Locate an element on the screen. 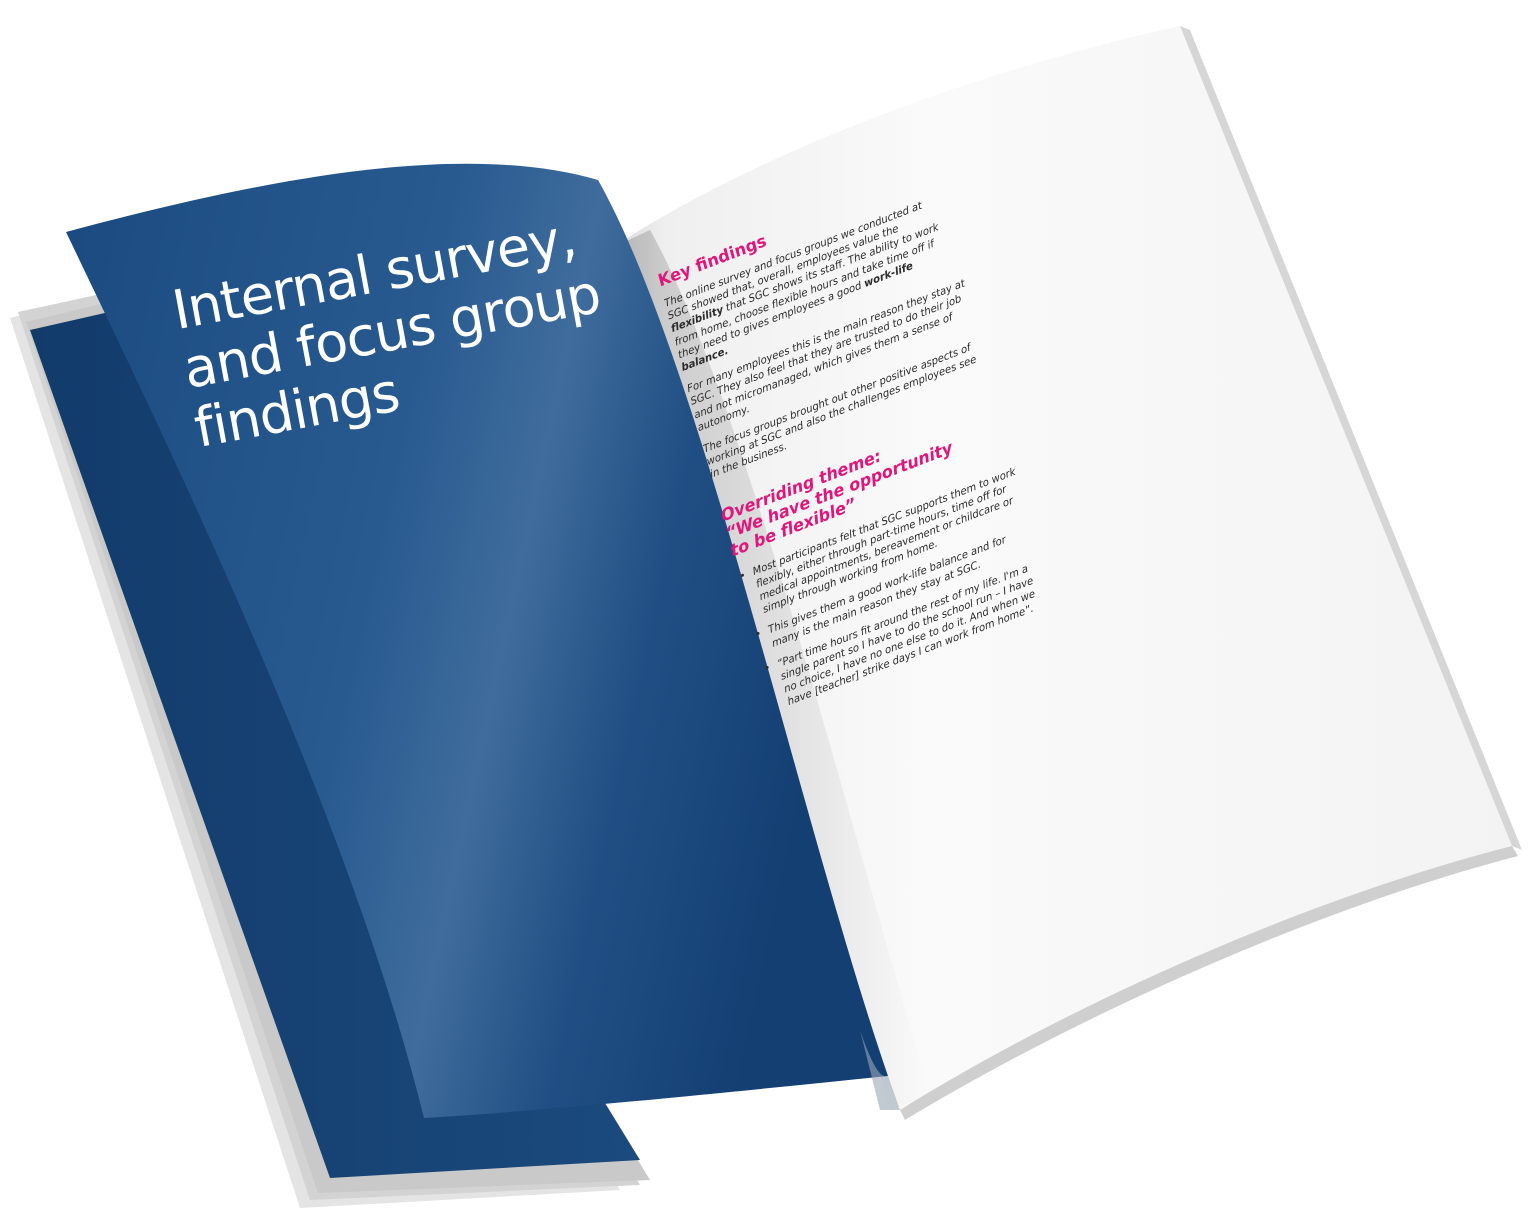  spine-lip is located at coordinates (880, 1070).